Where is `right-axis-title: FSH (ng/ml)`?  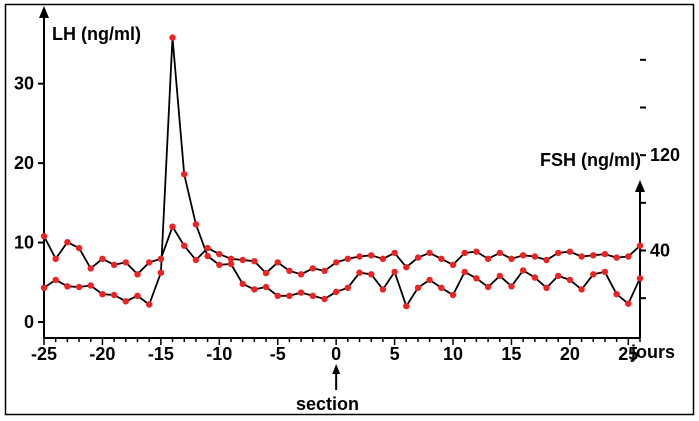 right-axis-title: FSH (ng/ml) is located at coordinates (590, 160).